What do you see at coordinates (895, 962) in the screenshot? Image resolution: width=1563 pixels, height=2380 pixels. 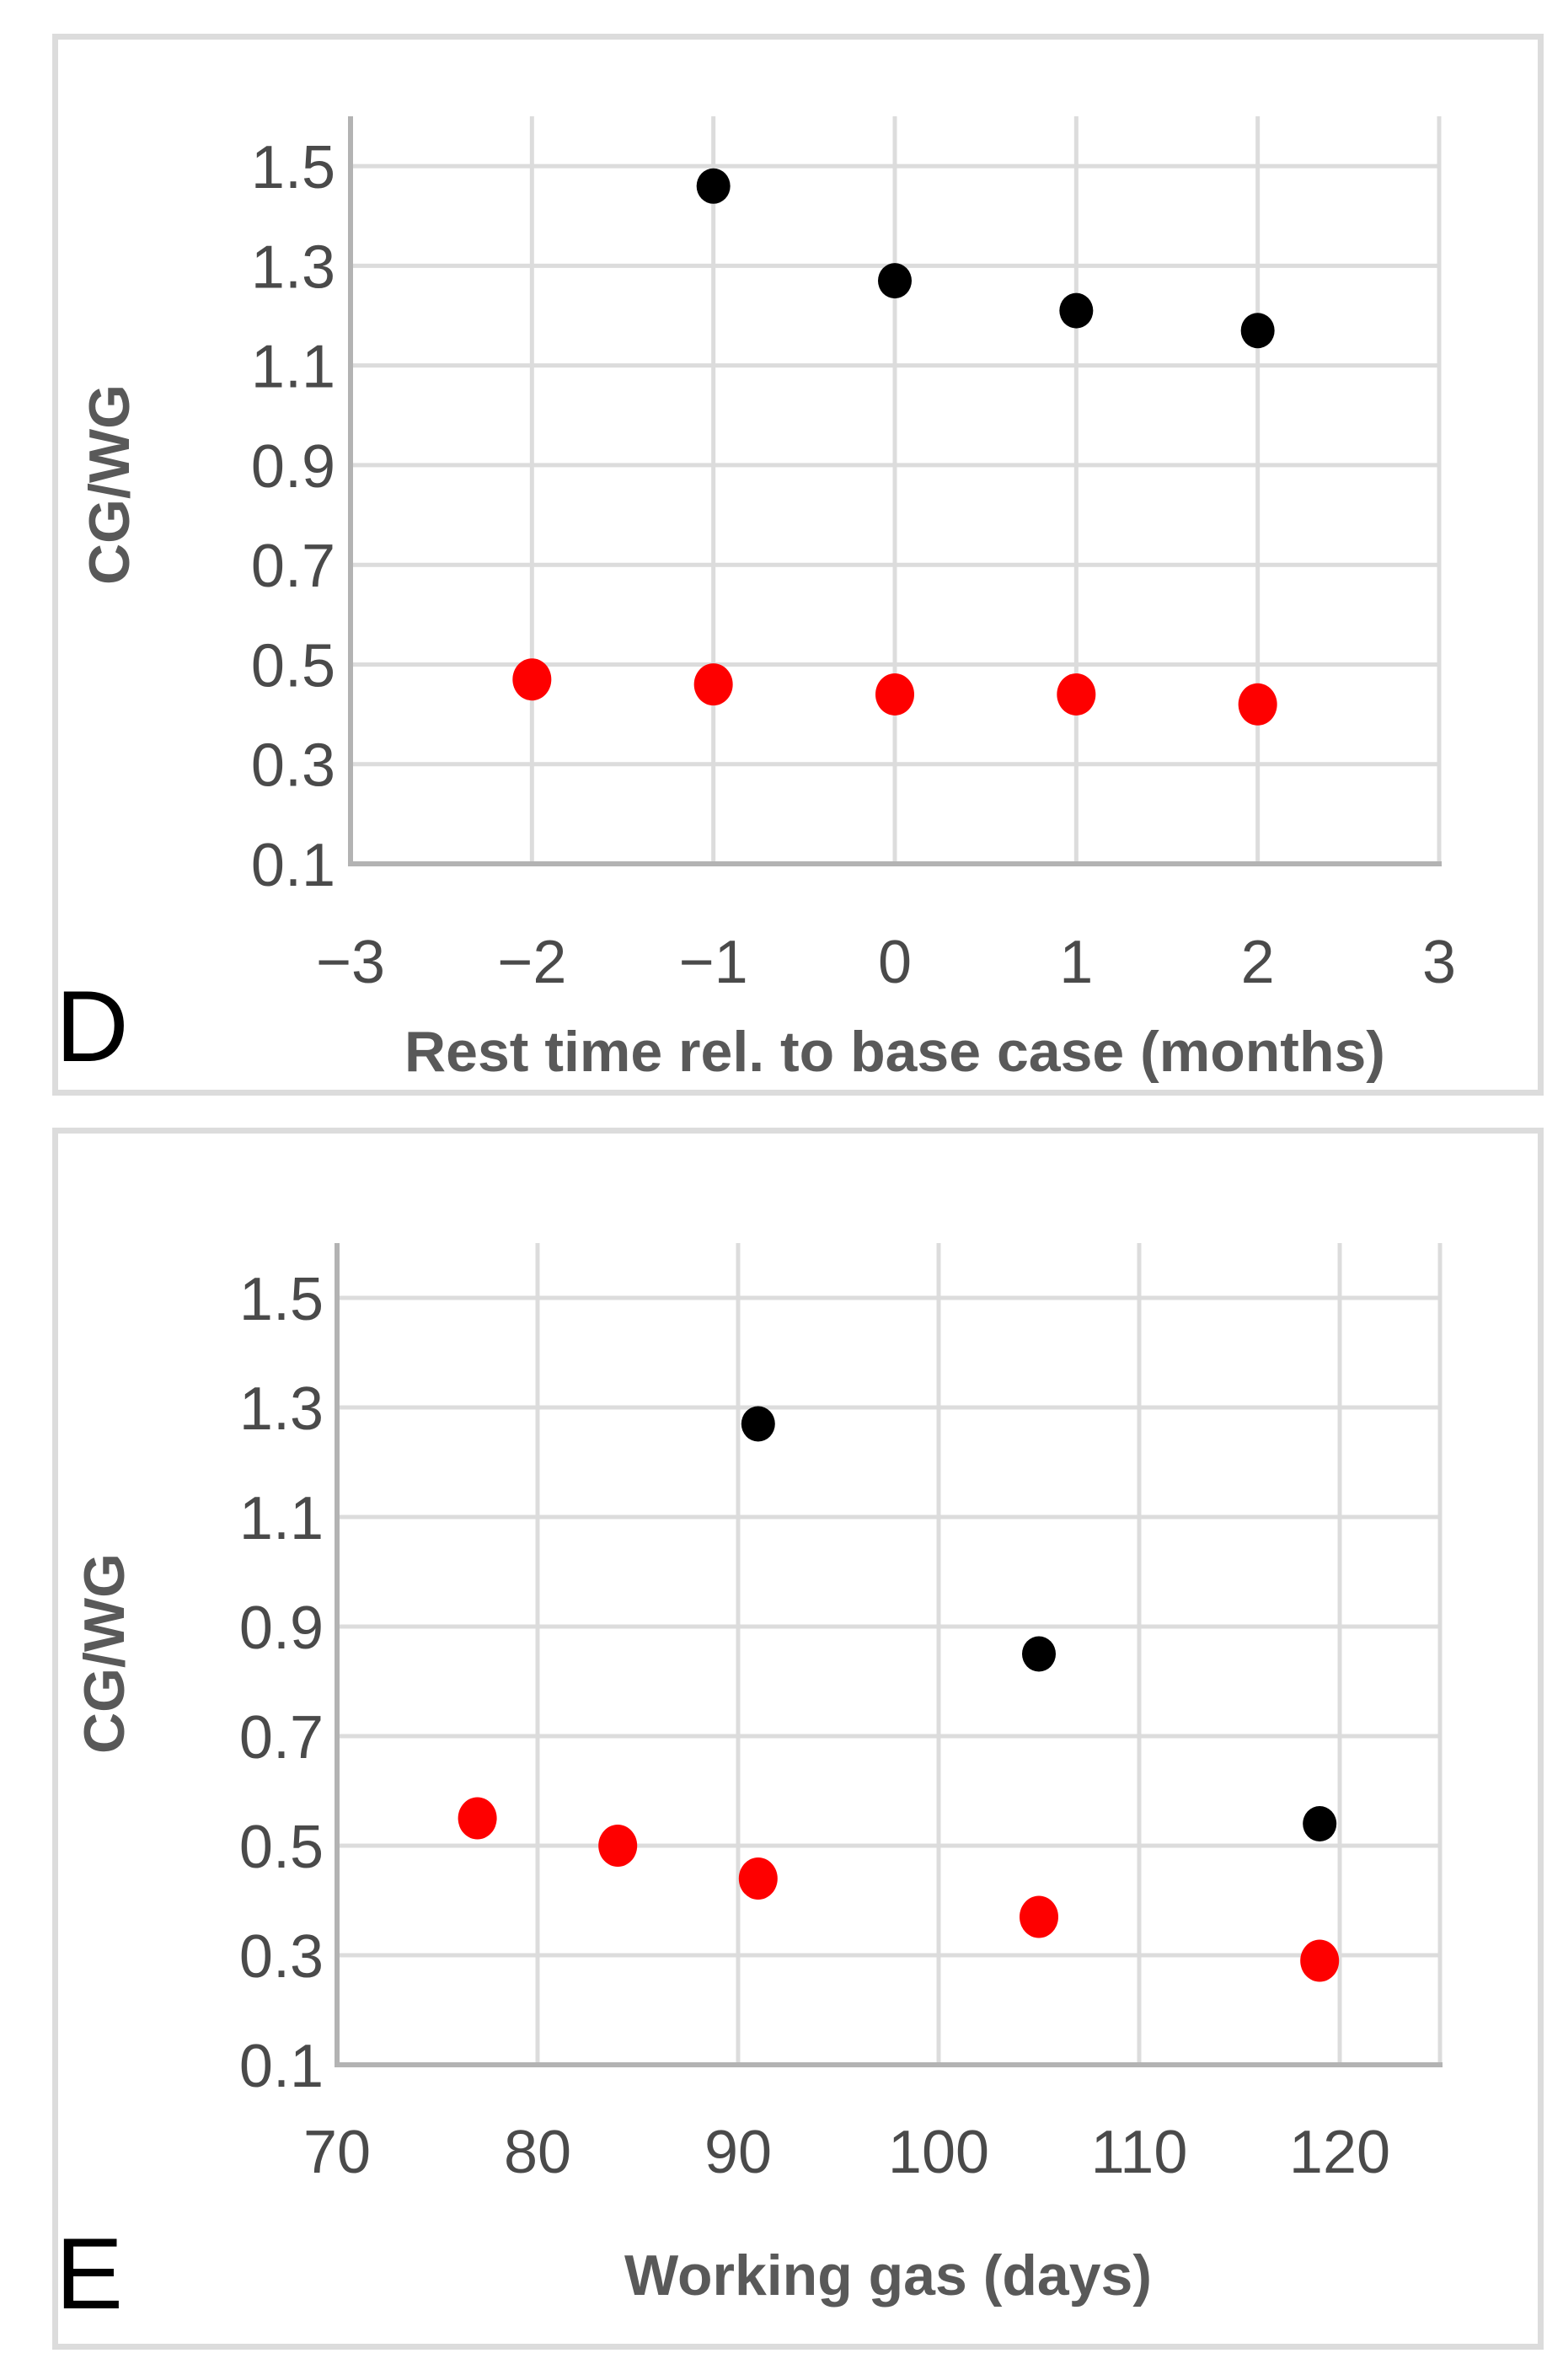 I see `x-tick-label: 0` at bounding box center [895, 962].